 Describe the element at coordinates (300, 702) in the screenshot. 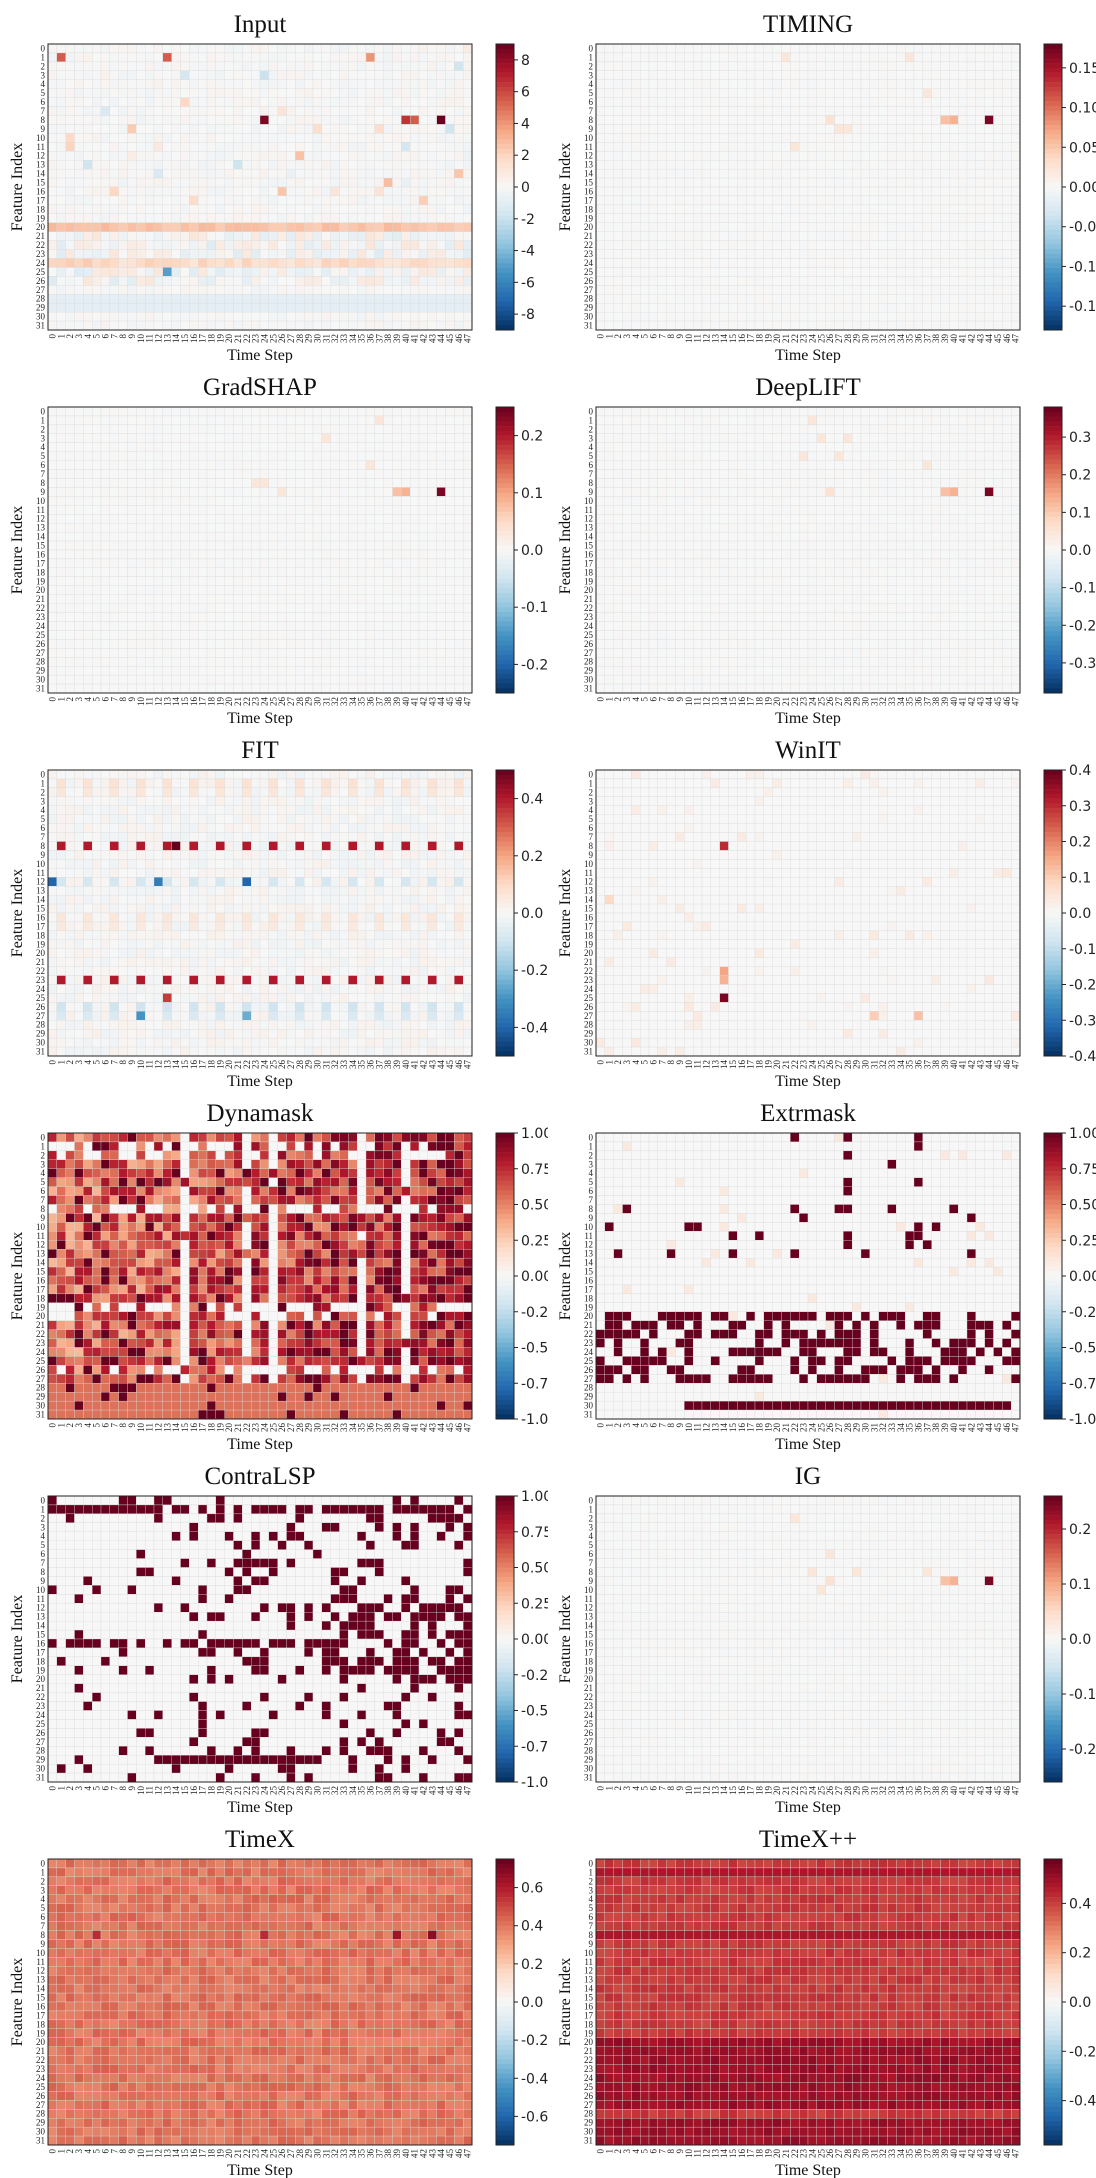

I see `x-tick-label: 28` at that location.